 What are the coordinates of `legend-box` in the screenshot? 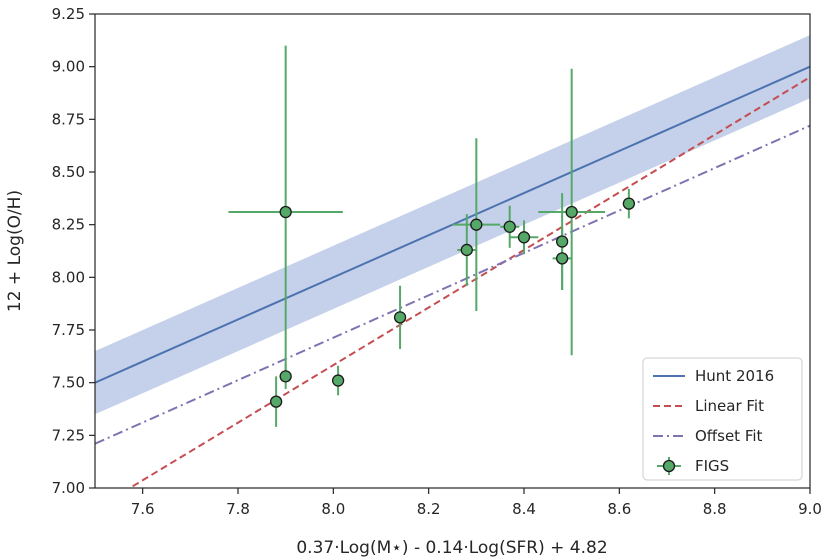 It's located at (722, 419).